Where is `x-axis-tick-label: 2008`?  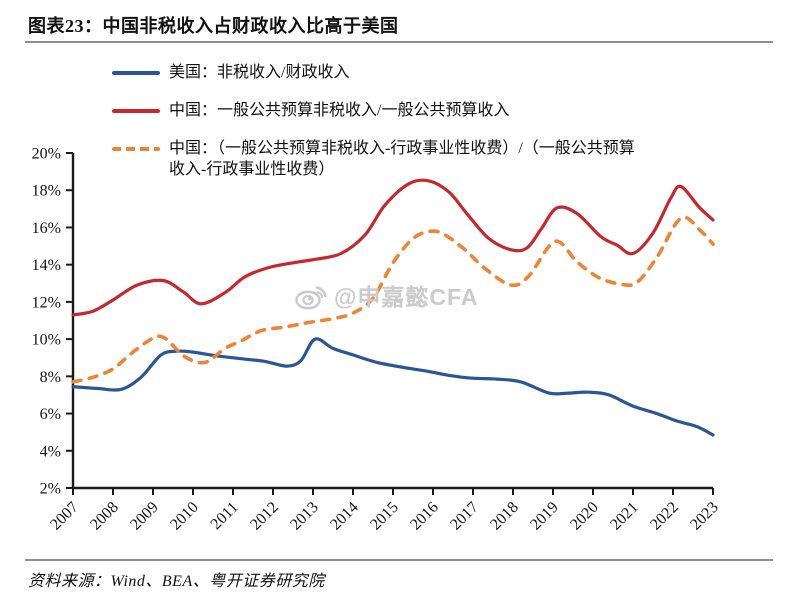
x-axis-tick-label: 2008 is located at coordinates (104, 516).